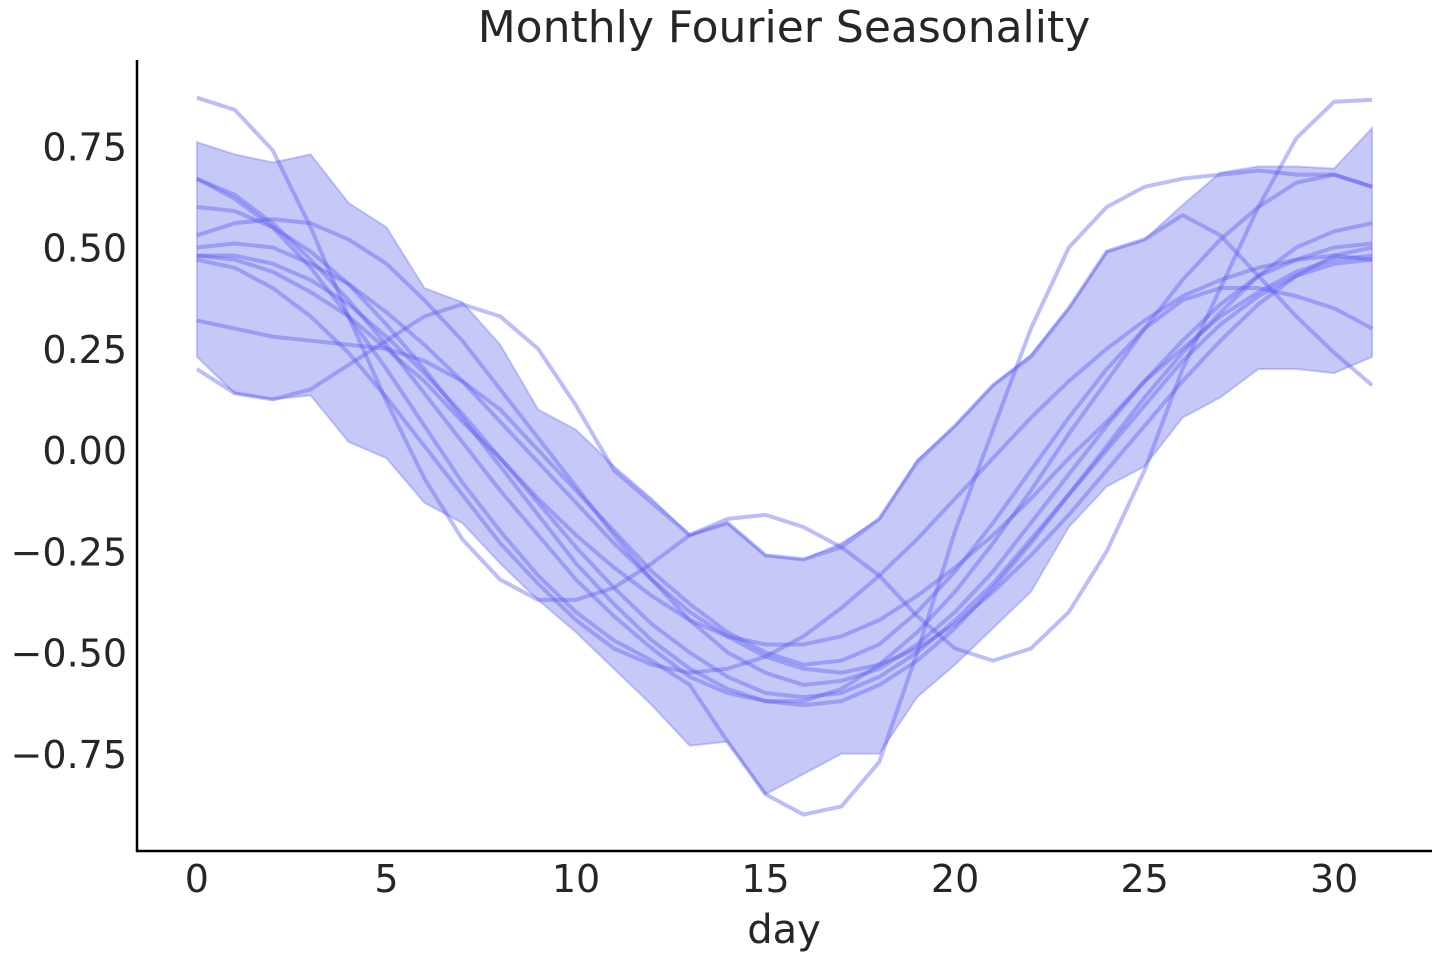 The image size is (1440, 964). What do you see at coordinates (69, 552) in the screenshot?
I see `y-tick-label: −0.25` at bounding box center [69, 552].